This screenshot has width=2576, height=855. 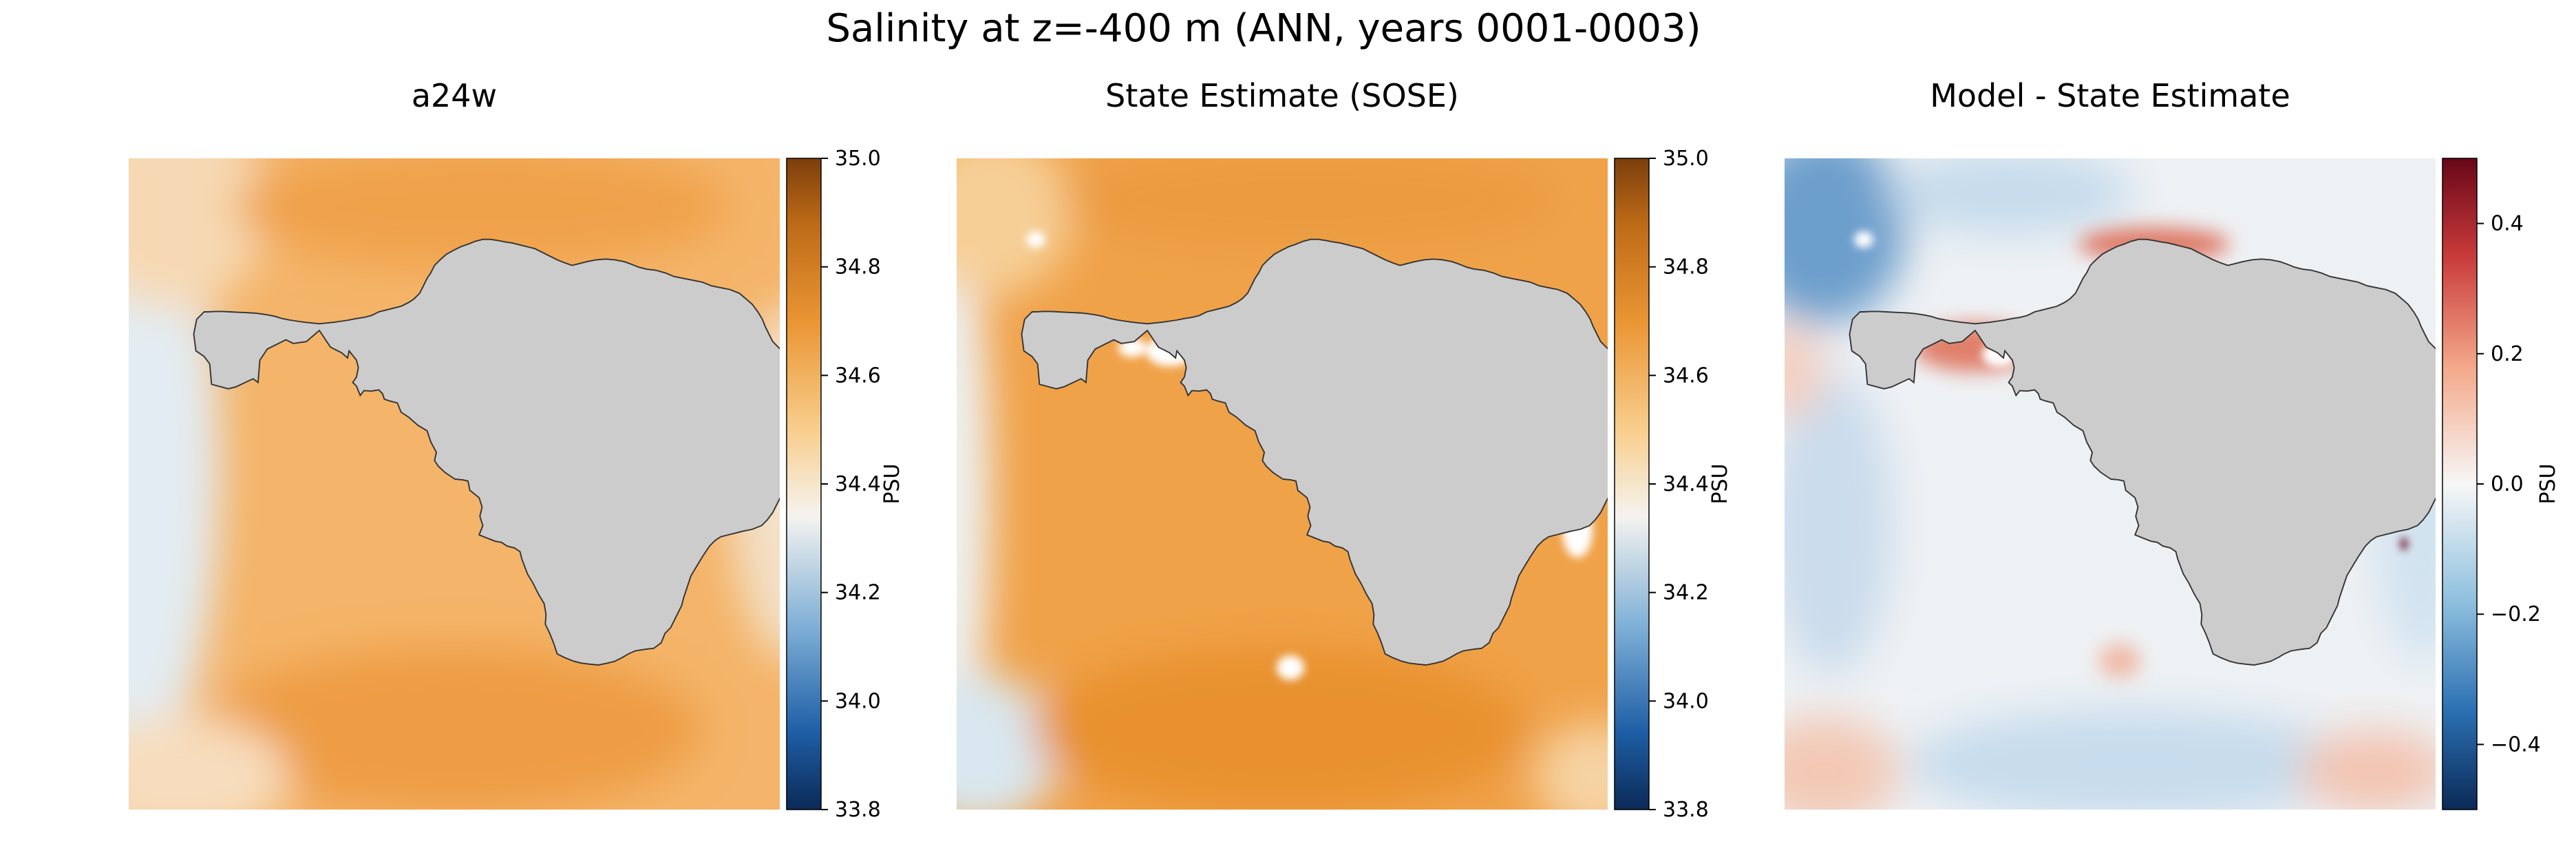 I want to click on colorbar-a24w: 33.8 34.0 34.2 34.4 34.6 34.8 35.0 PSU, so click(x=845, y=484).